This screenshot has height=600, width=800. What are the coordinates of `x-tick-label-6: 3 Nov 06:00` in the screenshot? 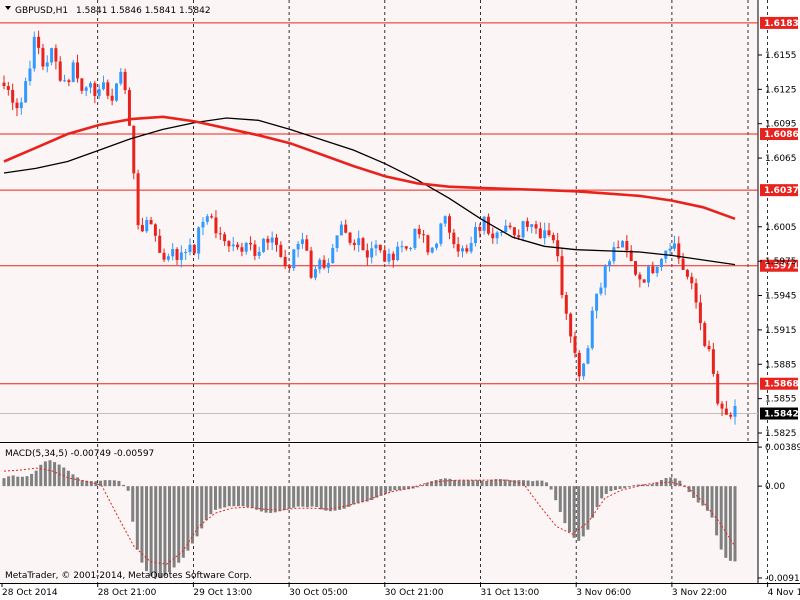 It's located at (603, 593).